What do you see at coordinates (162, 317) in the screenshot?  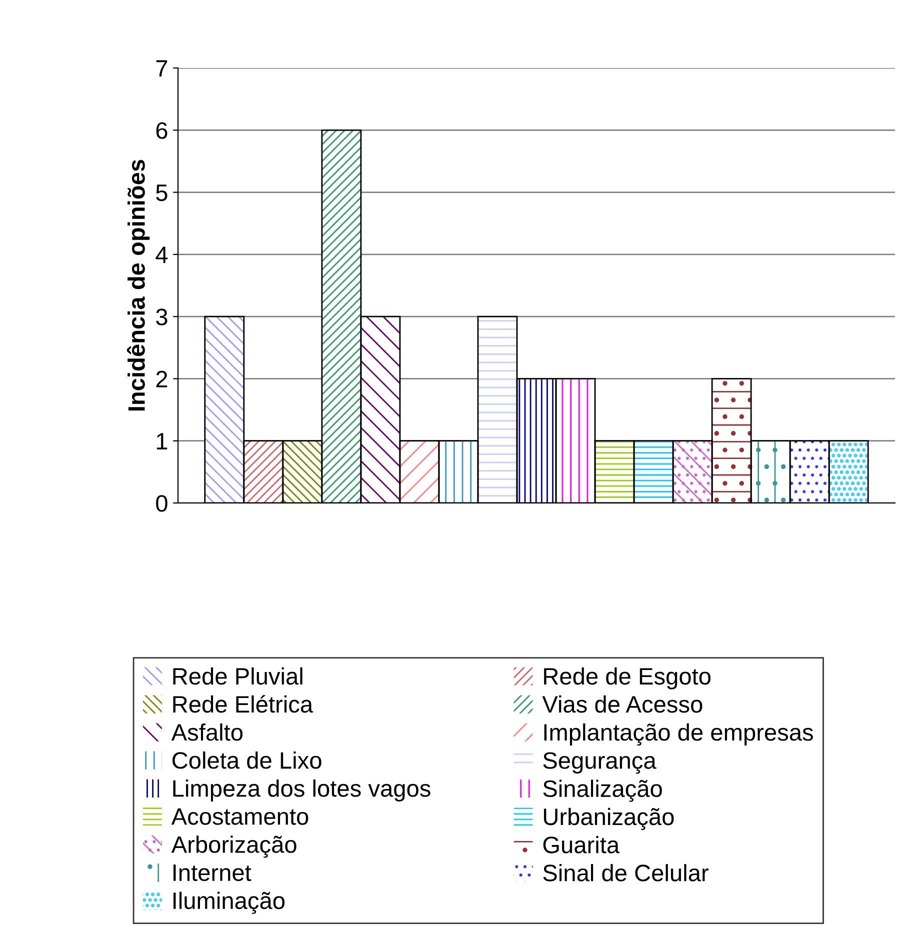 I see `y-tick-label: 3` at bounding box center [162, 317].